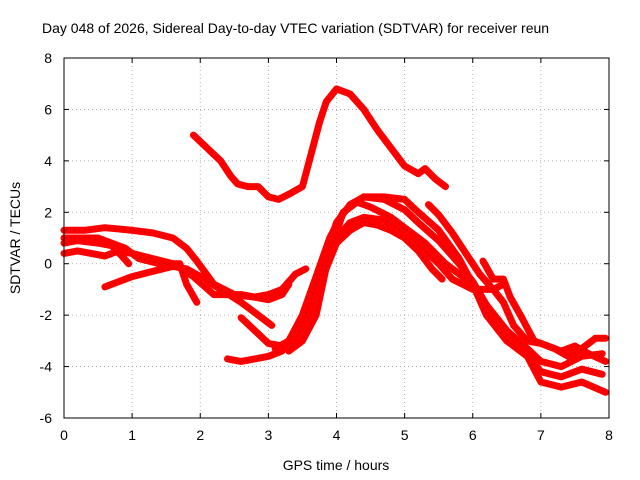  Describe the element at coordinates (337, 435) in the screenshot. I see `x-tick-label: 4` at that location.